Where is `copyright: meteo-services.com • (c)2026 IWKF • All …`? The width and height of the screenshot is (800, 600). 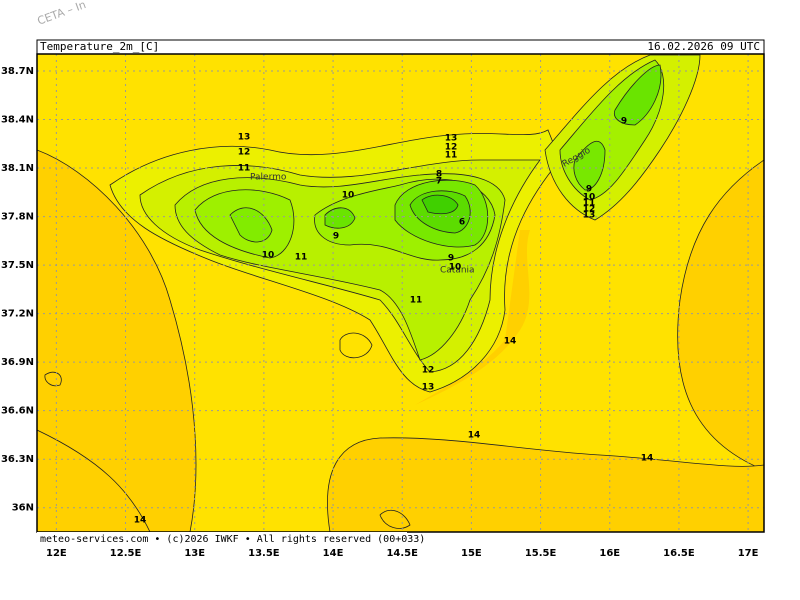 copyright: meteo-services.com • (c)2026 IWKF • All … is located at coordinates (232, 539).